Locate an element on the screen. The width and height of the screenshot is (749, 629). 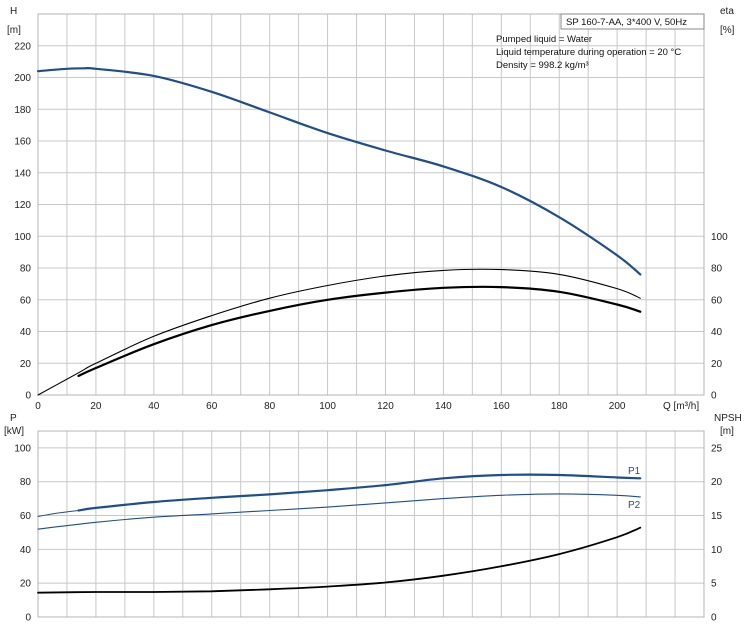
power-y2-tick-label: 25 is located at coordinates (717, 448).